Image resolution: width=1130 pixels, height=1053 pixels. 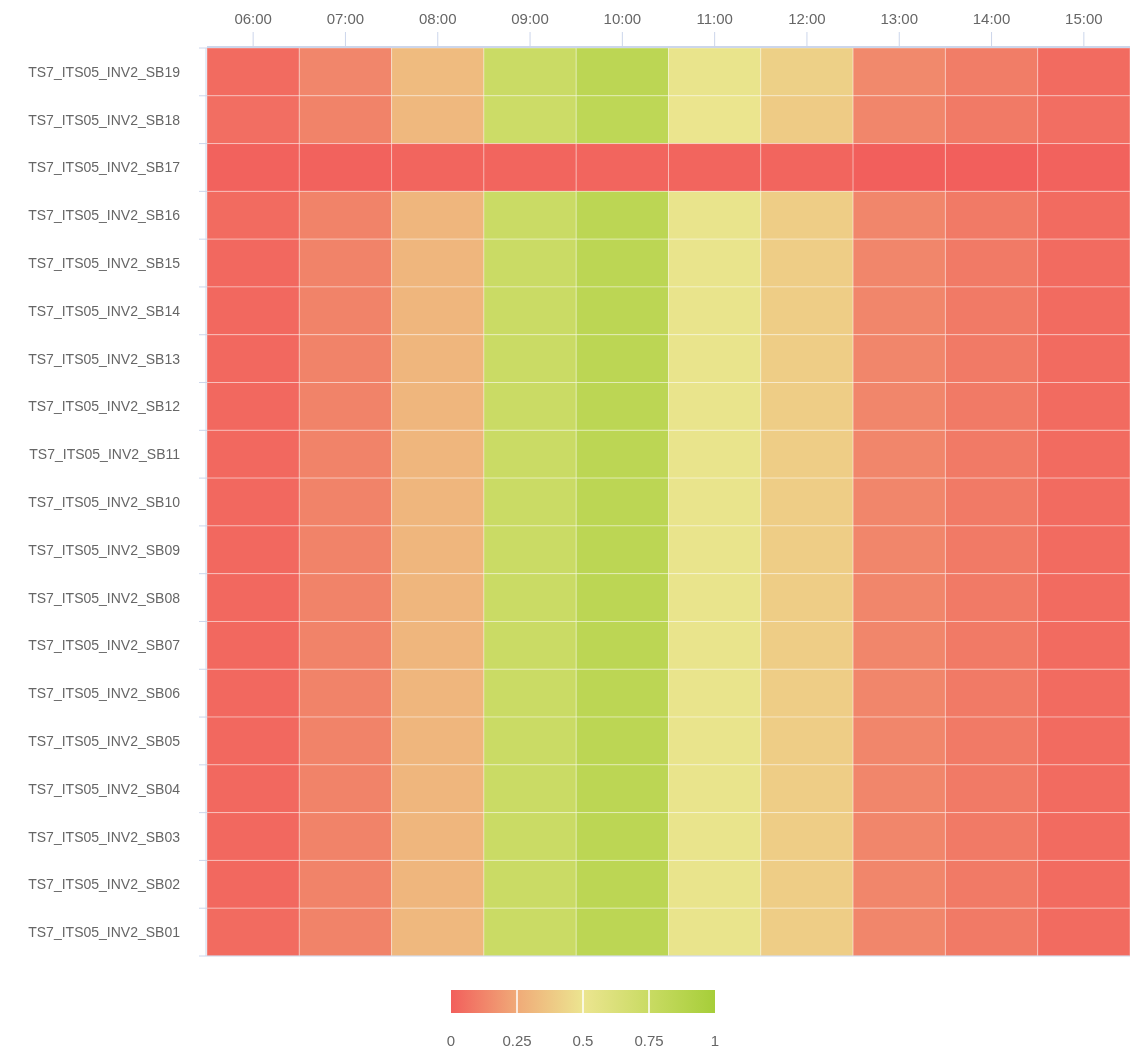 What do you see at coordinates (714, 18) in the screenshot?
I see `x-tick-label: 11:00` at bounding box center [714, 18].